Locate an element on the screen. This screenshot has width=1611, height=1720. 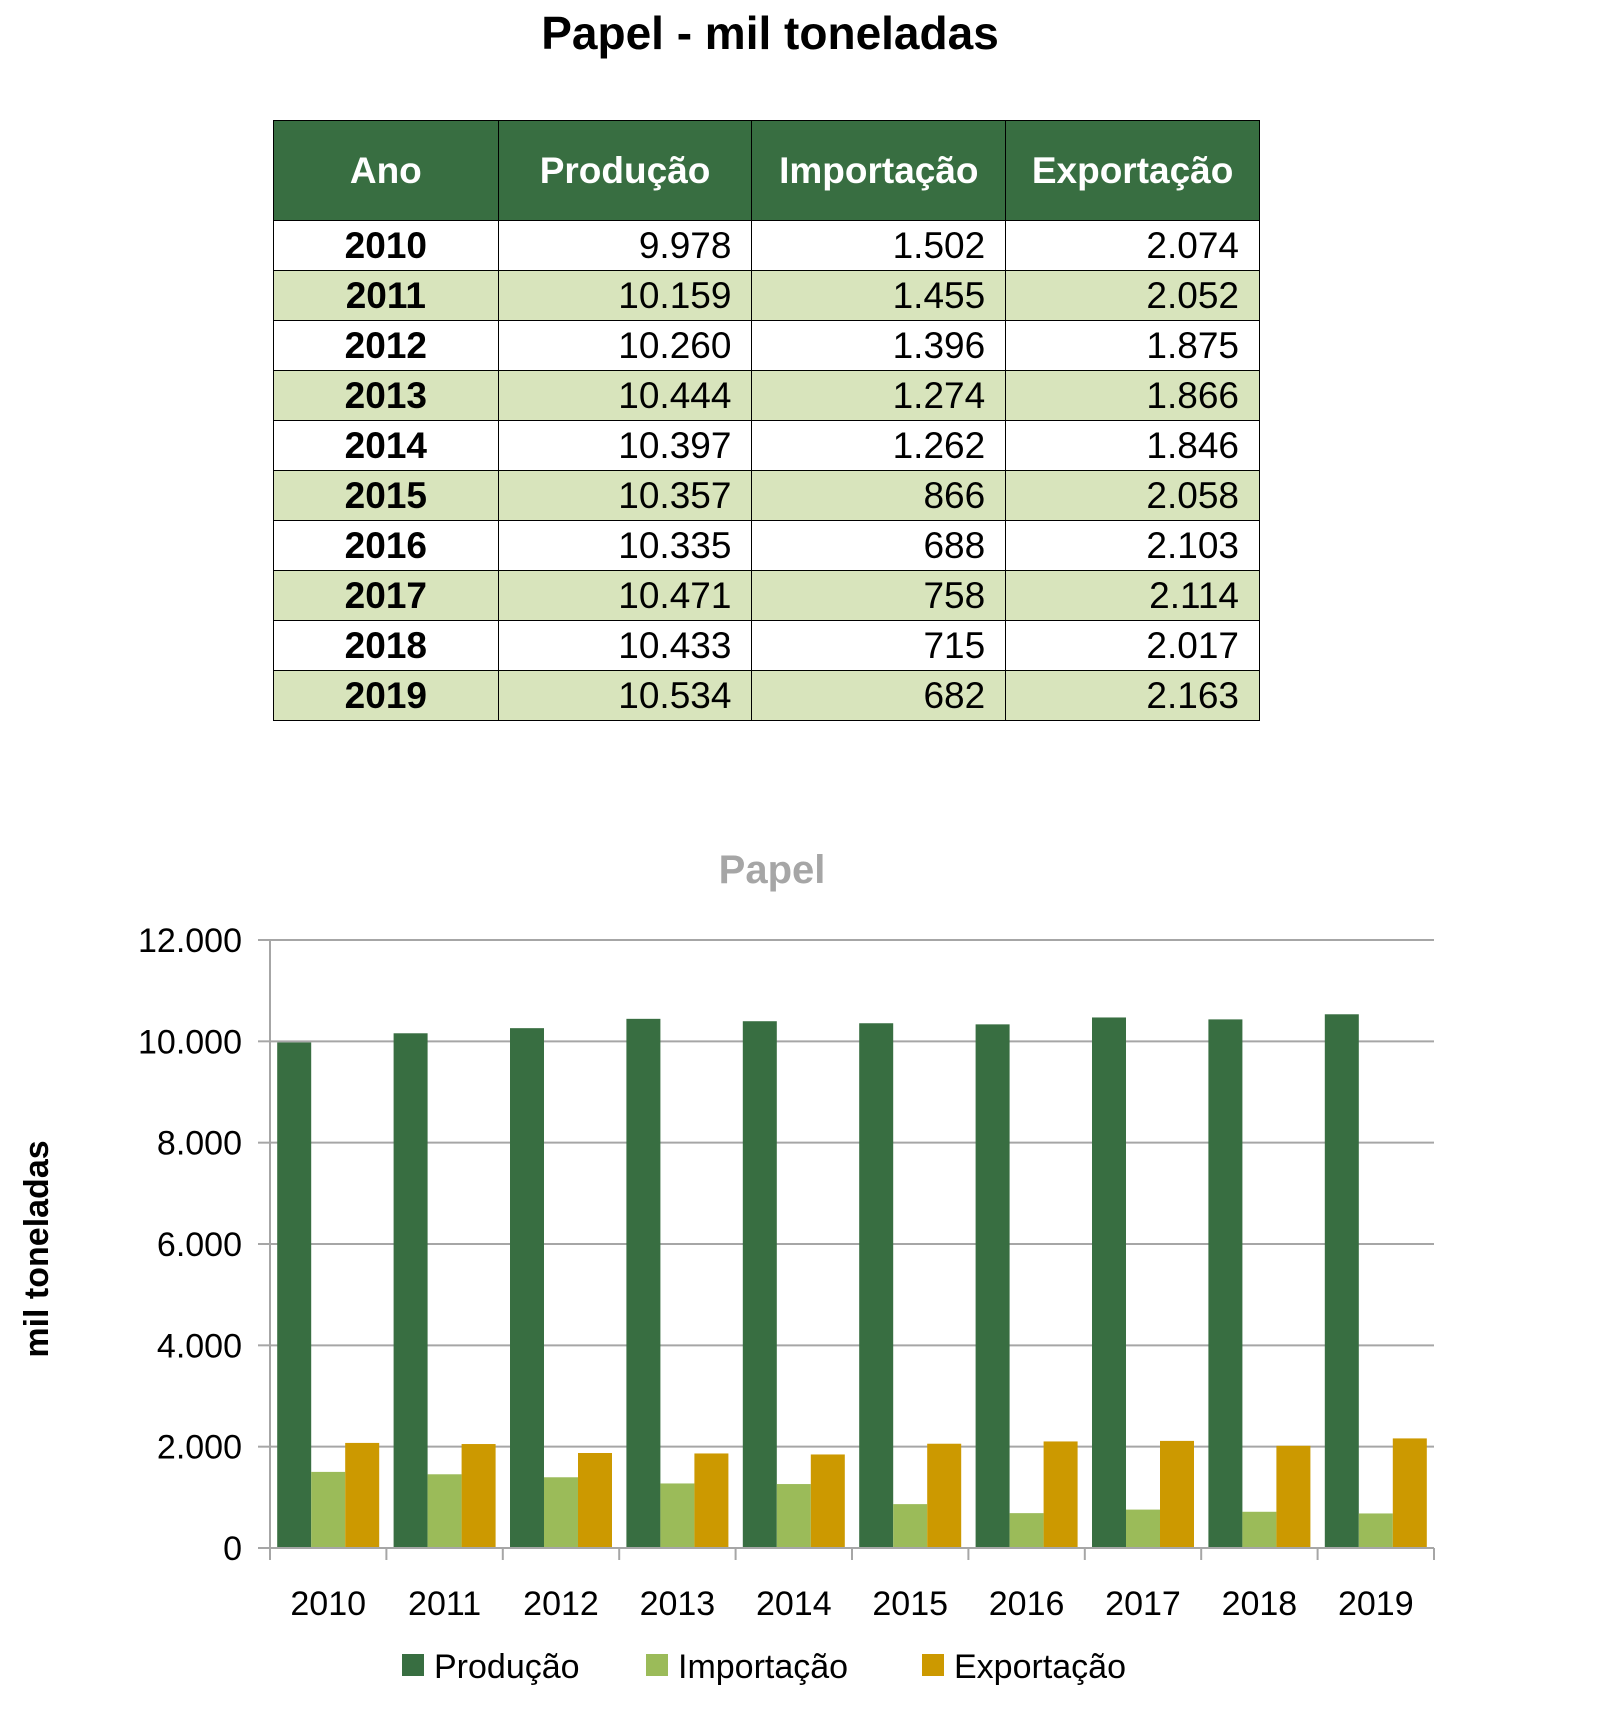
bar-exportacao-2016 is located at coordinates (1060, 1494).